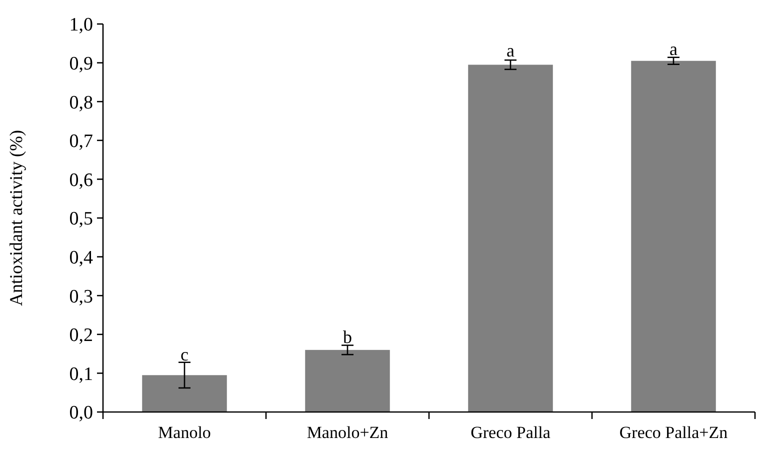  What do you see at coordinates (81, 103) in the screenshot?
I see `y-tick-label: 0,8` at bounding box center [81, 103].